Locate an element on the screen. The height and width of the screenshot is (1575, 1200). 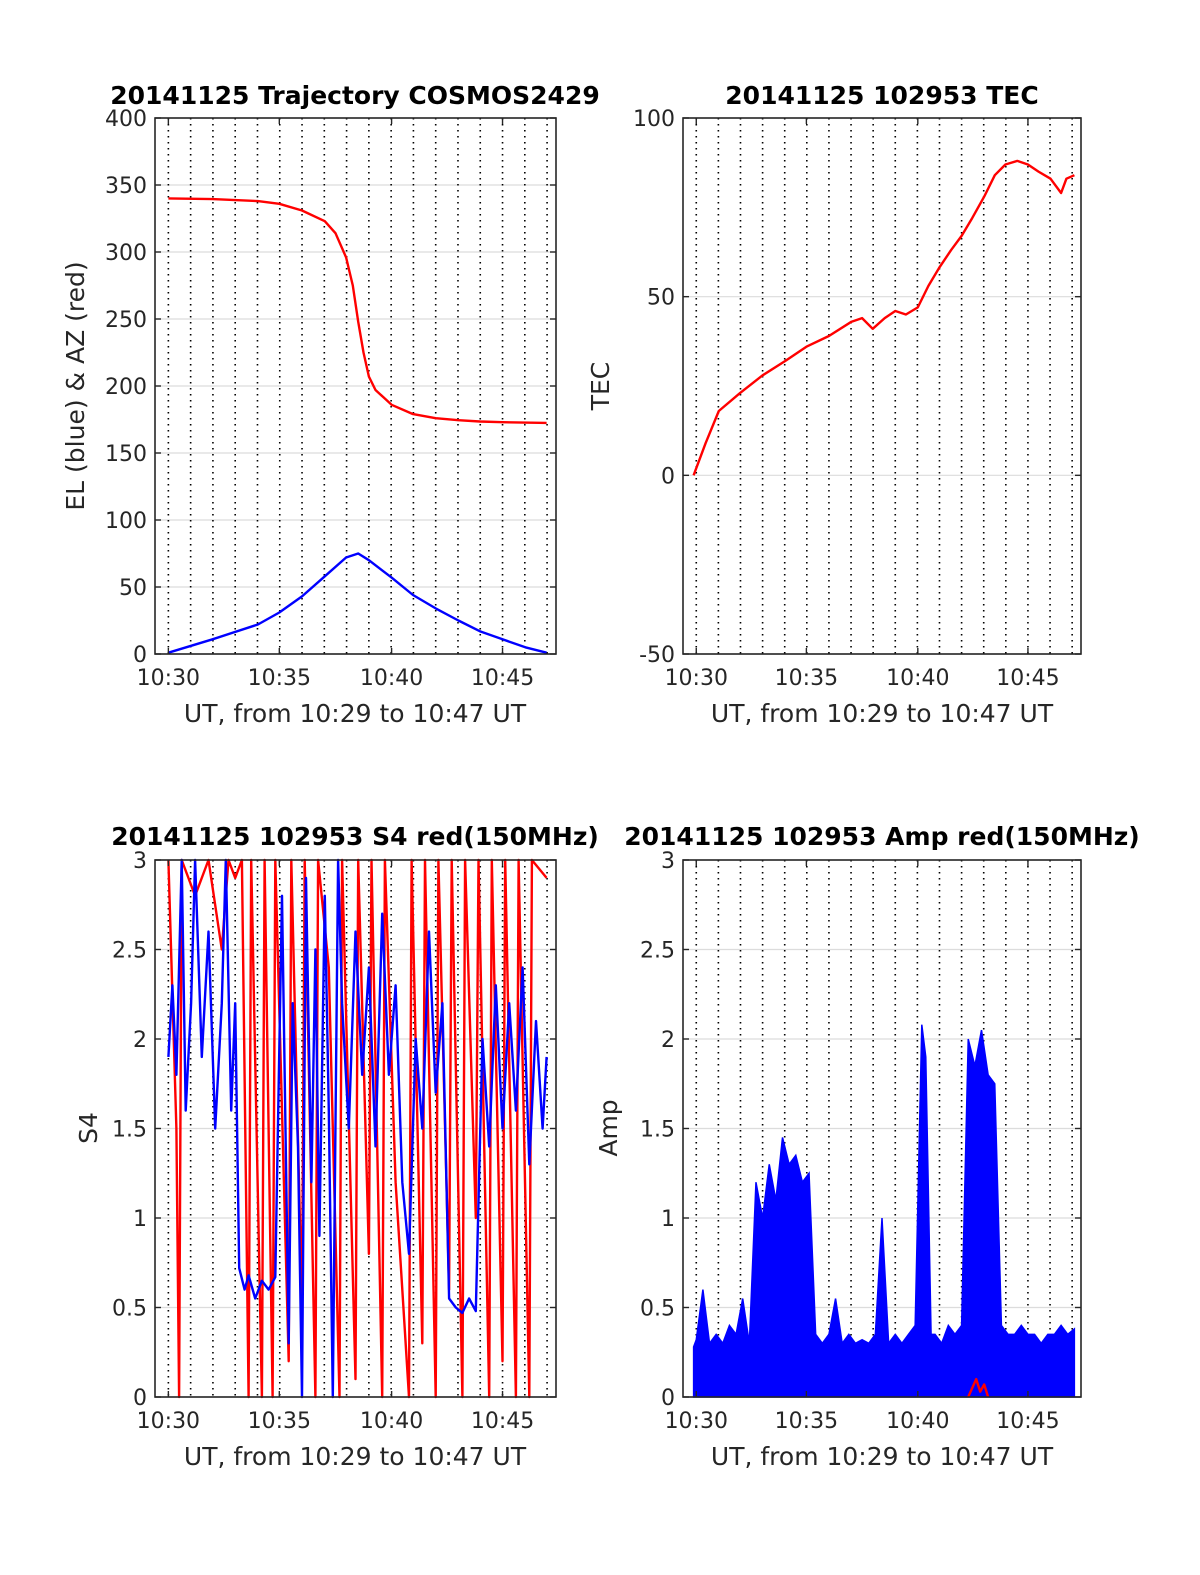
amp-band is located at coordinates (884, 1211).